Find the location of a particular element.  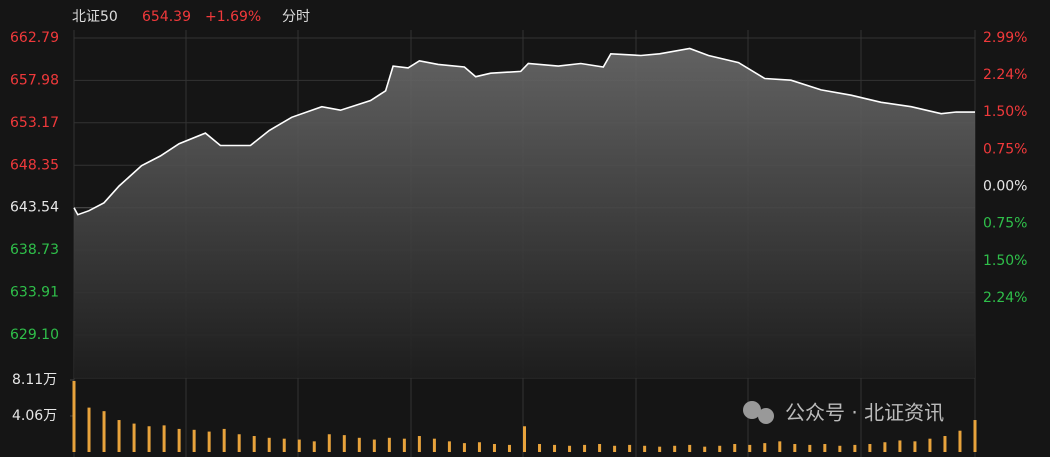

watermark: 公众号 · 北证资讯 is located at coordinates (864, 413).